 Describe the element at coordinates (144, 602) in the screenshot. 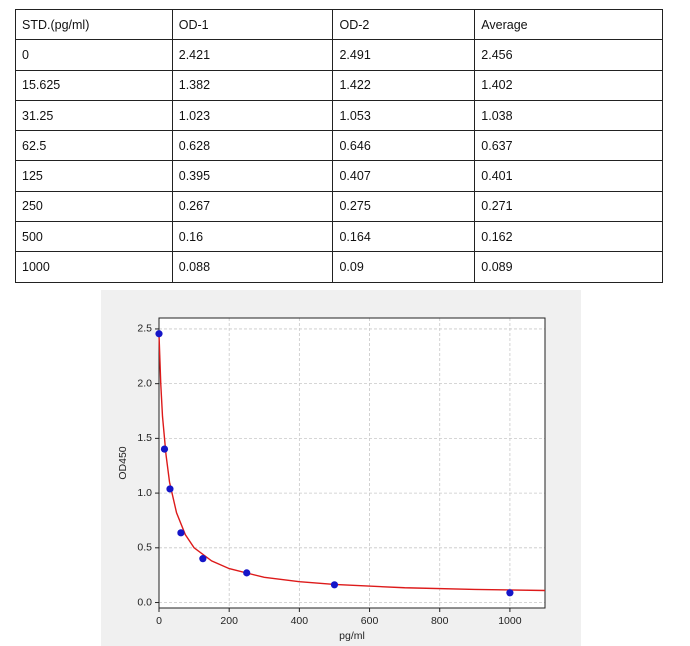

I see `y-tick-label: 0.0` at that location.